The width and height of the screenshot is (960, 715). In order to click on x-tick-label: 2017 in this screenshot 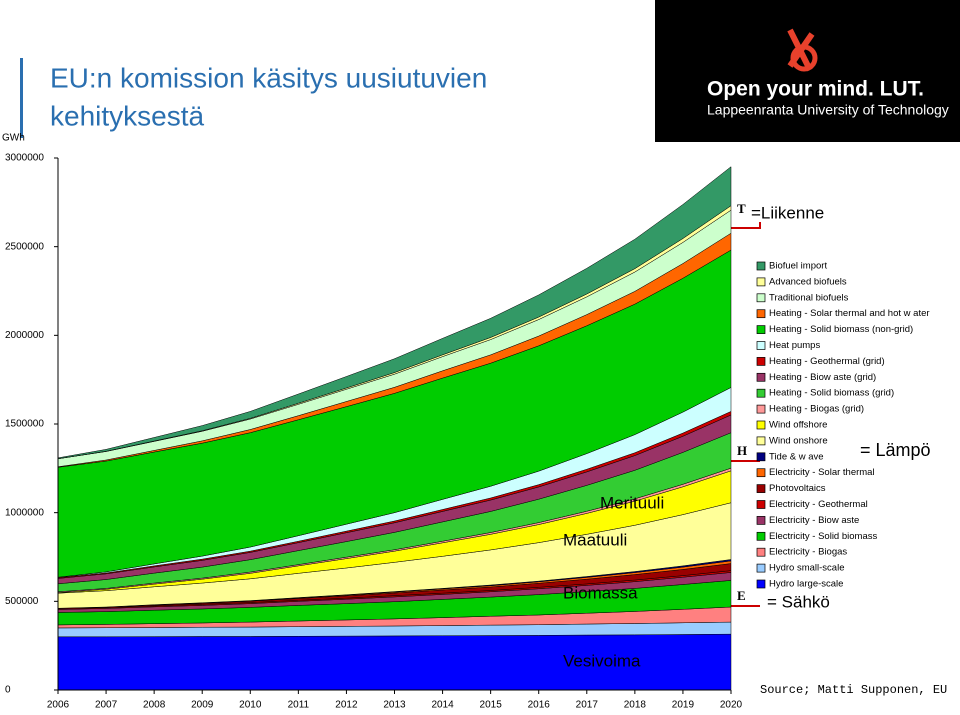, I will do `click(587, 705)`.